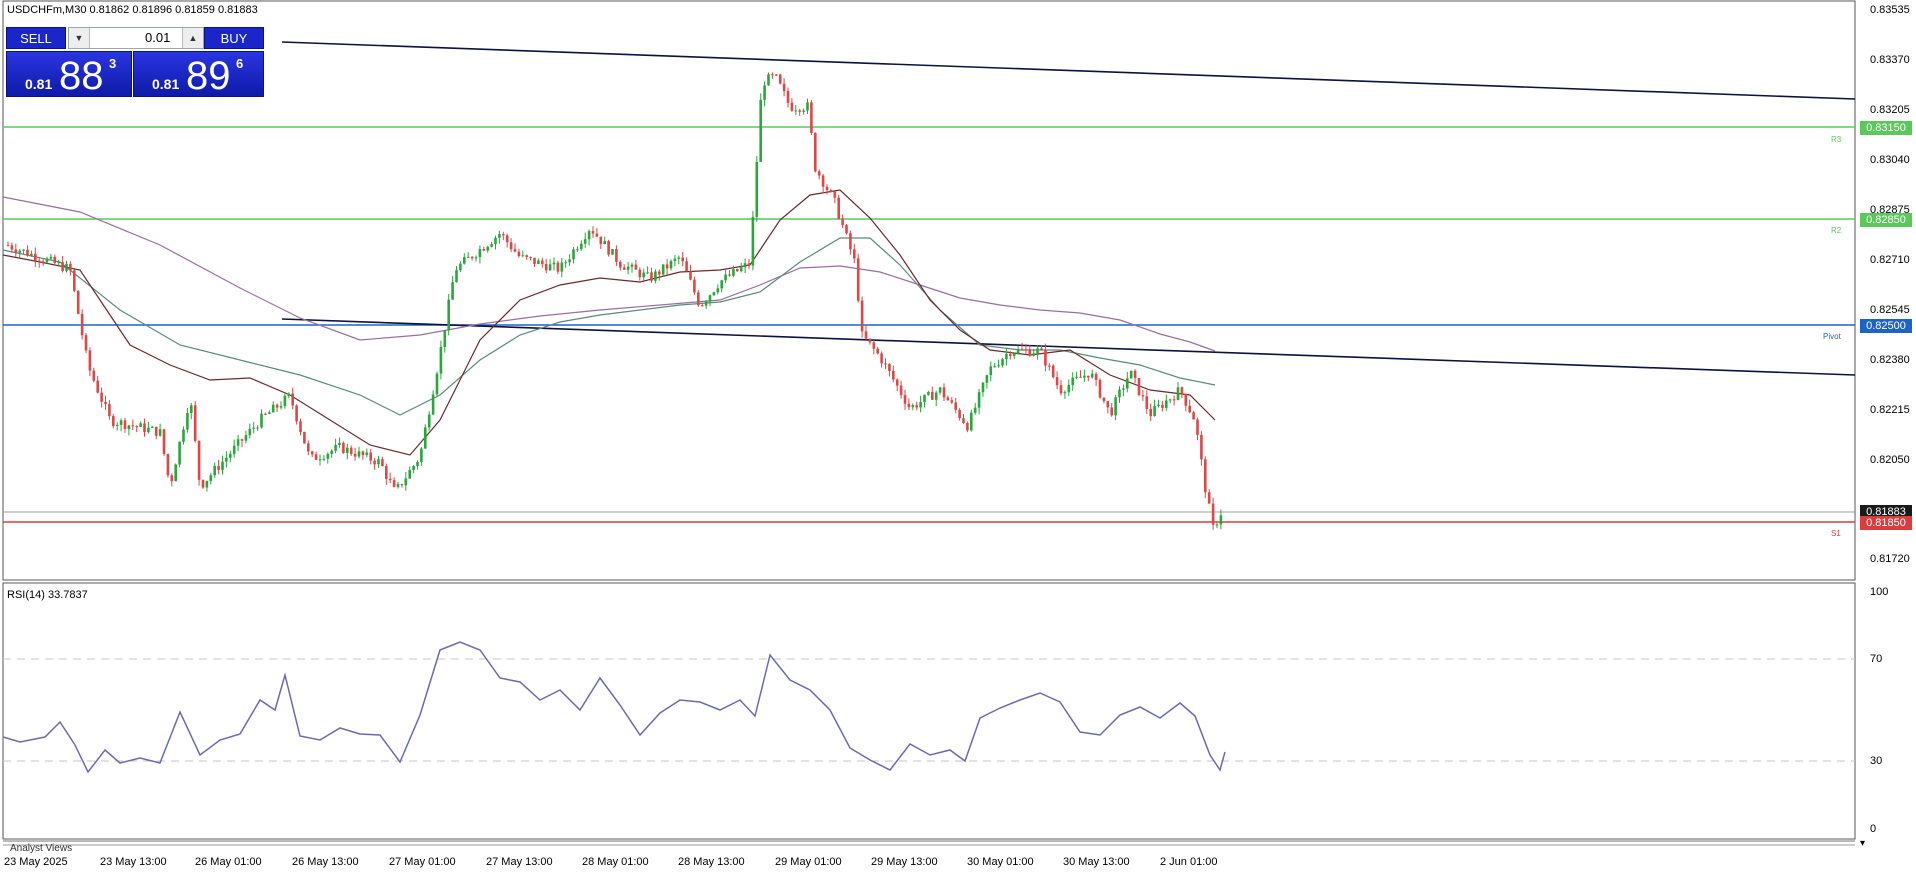 The image size is (1916, 874). I want to click on buy-price-big: 89, so click(208, 76).